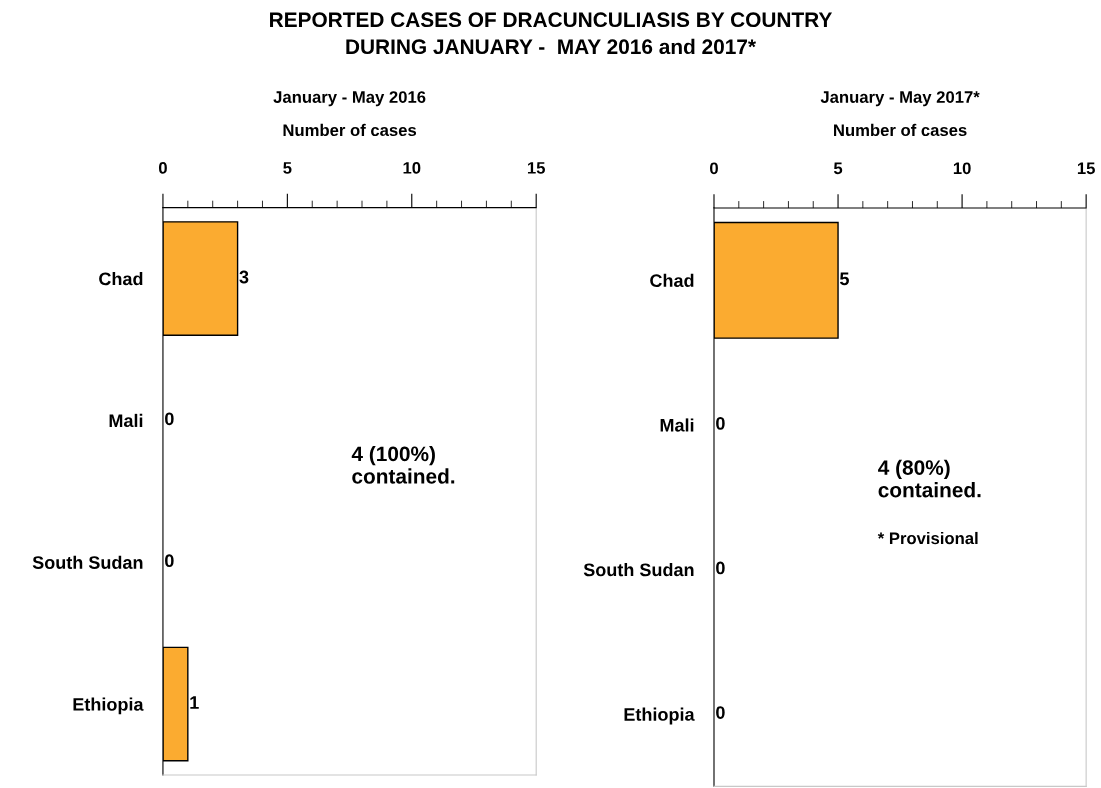 The image size is (1101, 788). What do you see at coordinates (244, 277) in the screenshot?
I see `data-label: 3` at bounding box center [244, 277].